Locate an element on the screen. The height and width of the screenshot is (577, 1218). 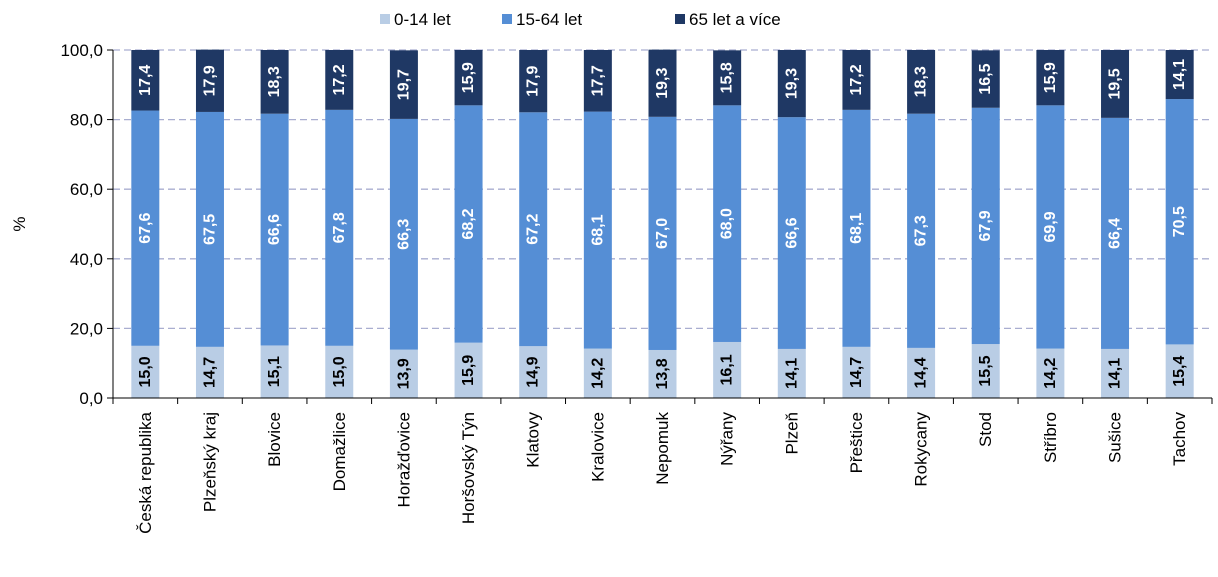
data-label: 19,5 is located at coordinates (1115, 83).